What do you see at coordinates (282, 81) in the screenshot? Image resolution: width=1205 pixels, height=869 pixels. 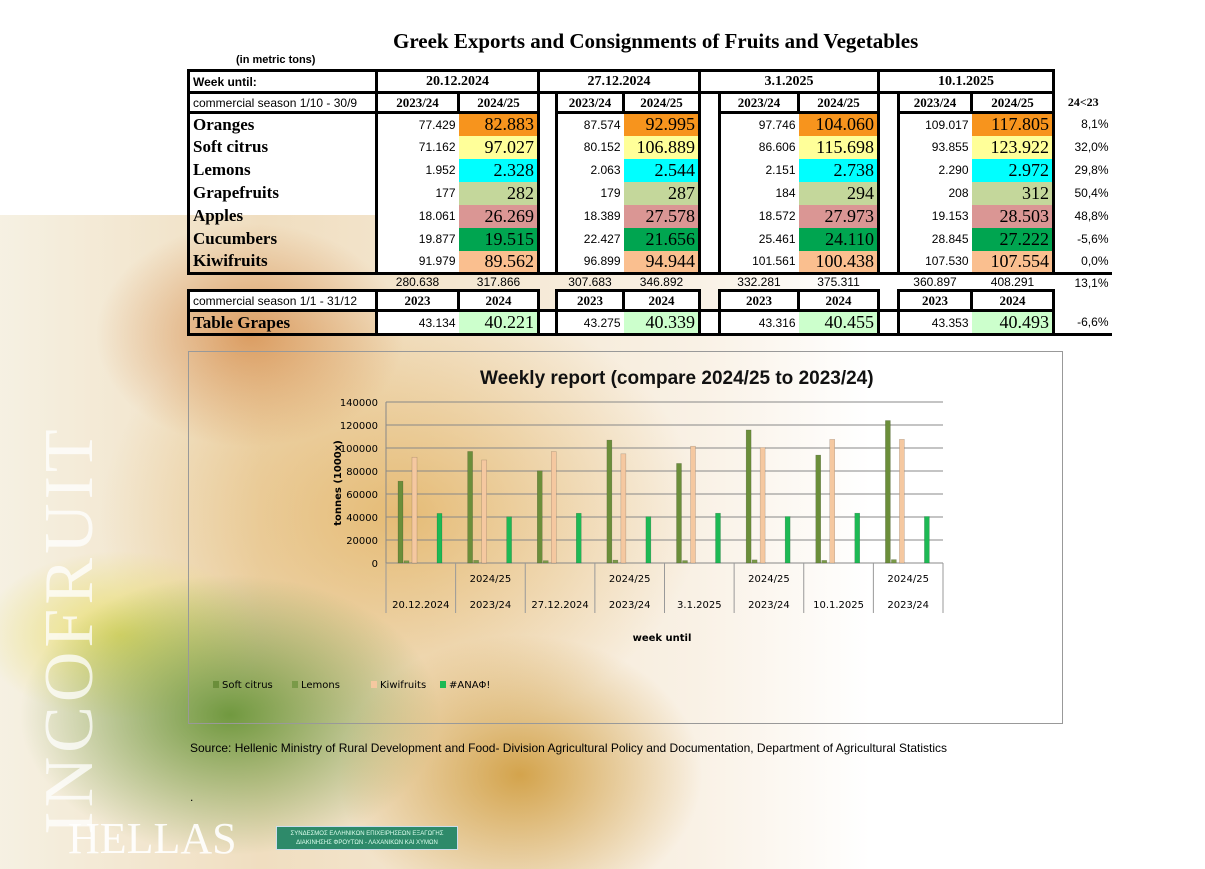 I see `week-until-label: Week until:` at bounding box center [282, 81].